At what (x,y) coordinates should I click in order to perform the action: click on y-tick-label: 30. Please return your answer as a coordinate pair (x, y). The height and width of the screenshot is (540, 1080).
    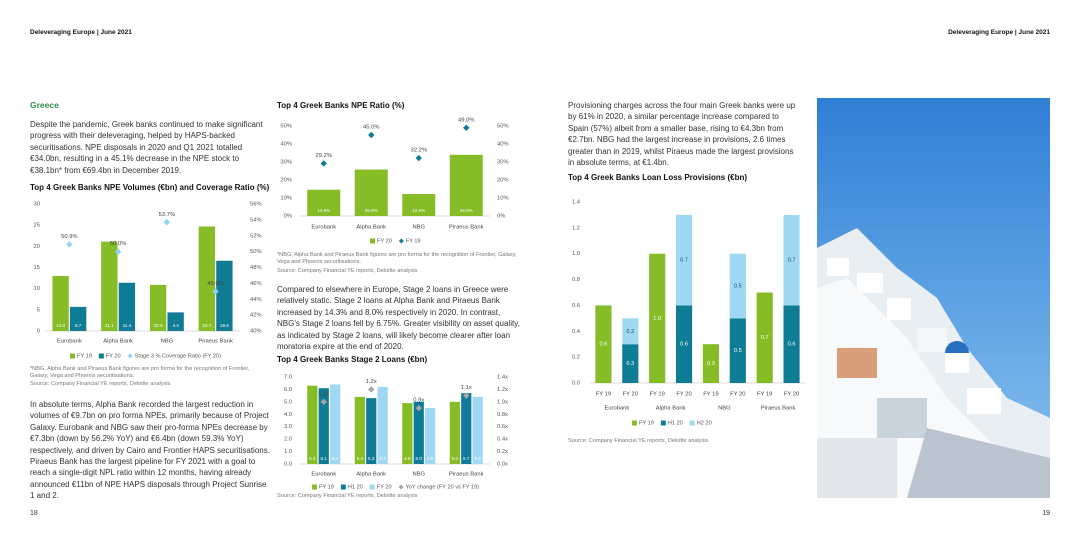
    Looking at the image, I should click on (37, 205).